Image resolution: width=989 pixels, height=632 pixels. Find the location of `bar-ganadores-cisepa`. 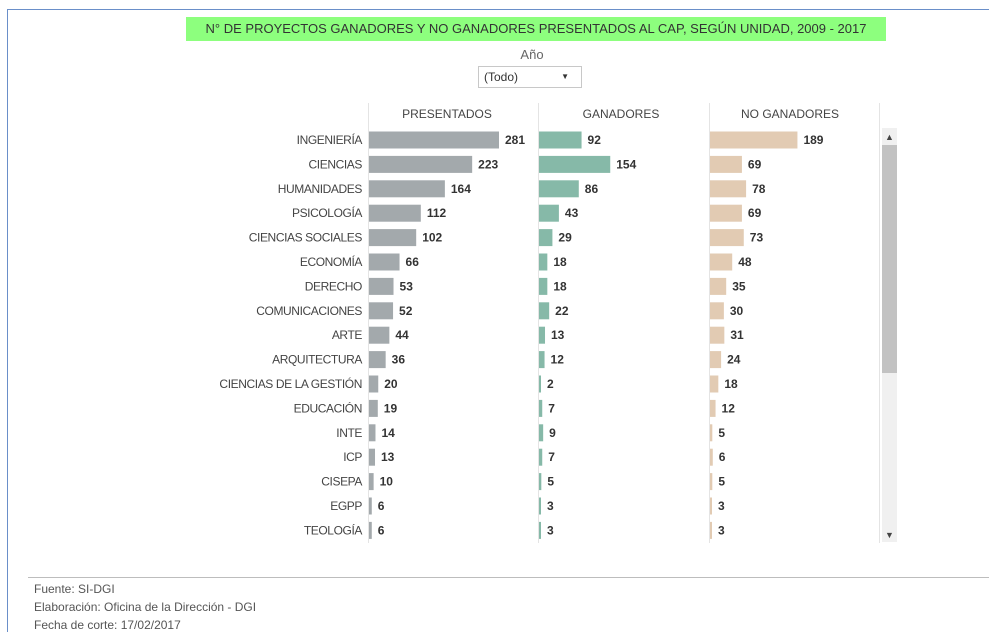

bar-ganadores-cisepa is located at coordinates (540, 482).